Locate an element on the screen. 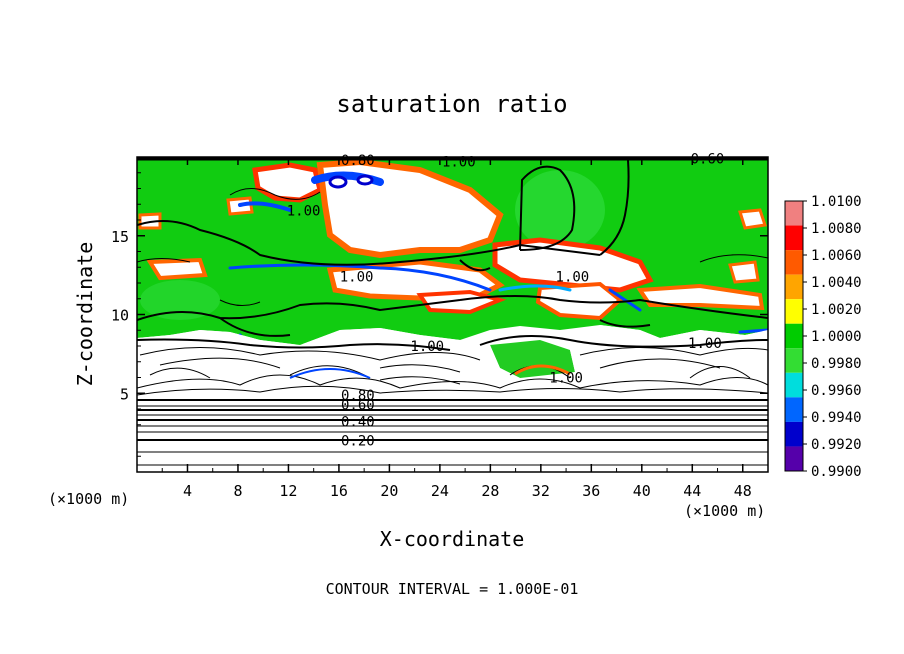 Image resolution: width=904 pixels, height=654 pixels. x-unit-right: (×1000 m) is located at coordinates (724, 511).